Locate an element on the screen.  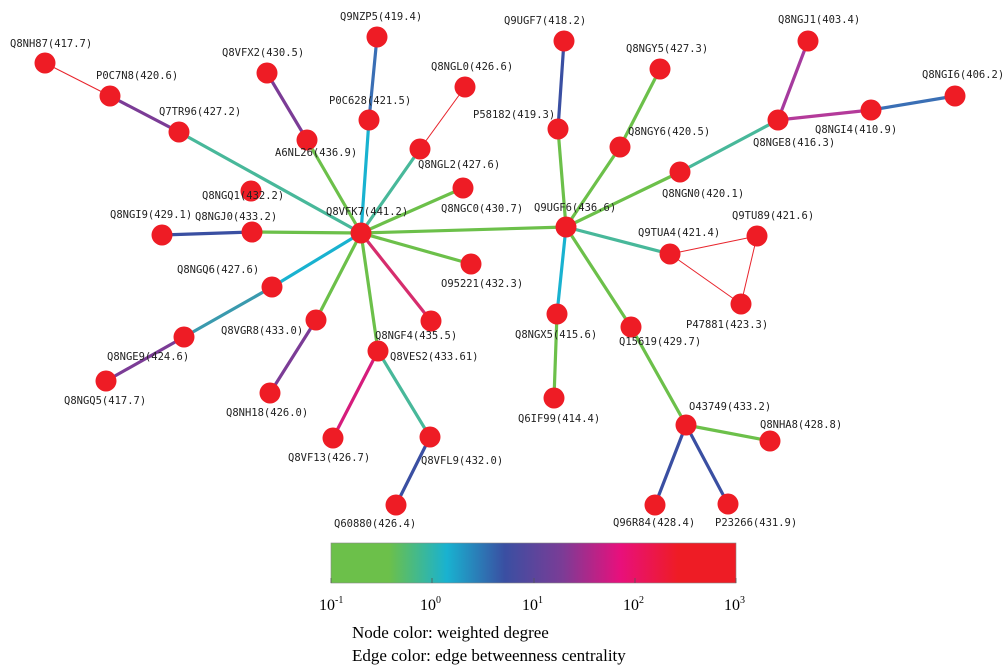
node-o95221 is located at coordinates (471, 264).